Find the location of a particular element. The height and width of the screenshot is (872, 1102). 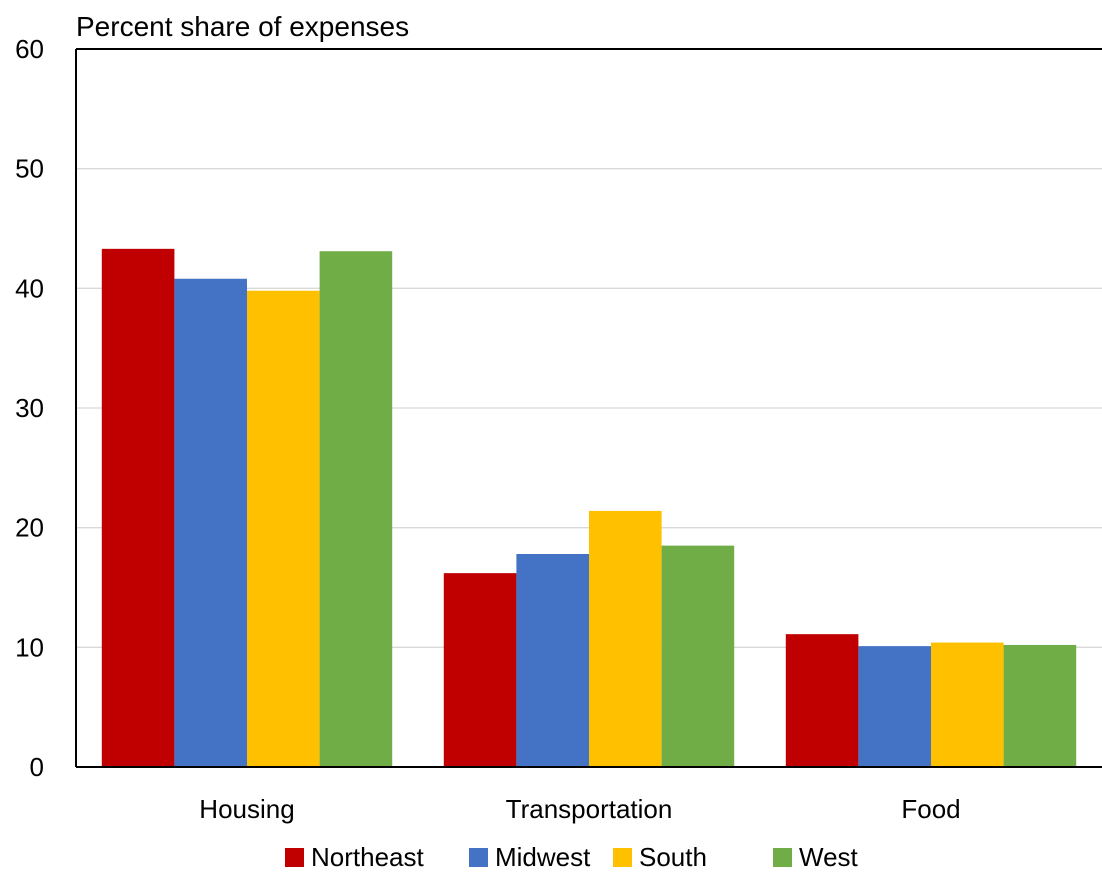

y-tick-label: 60 is located at coordinates (29, 49).